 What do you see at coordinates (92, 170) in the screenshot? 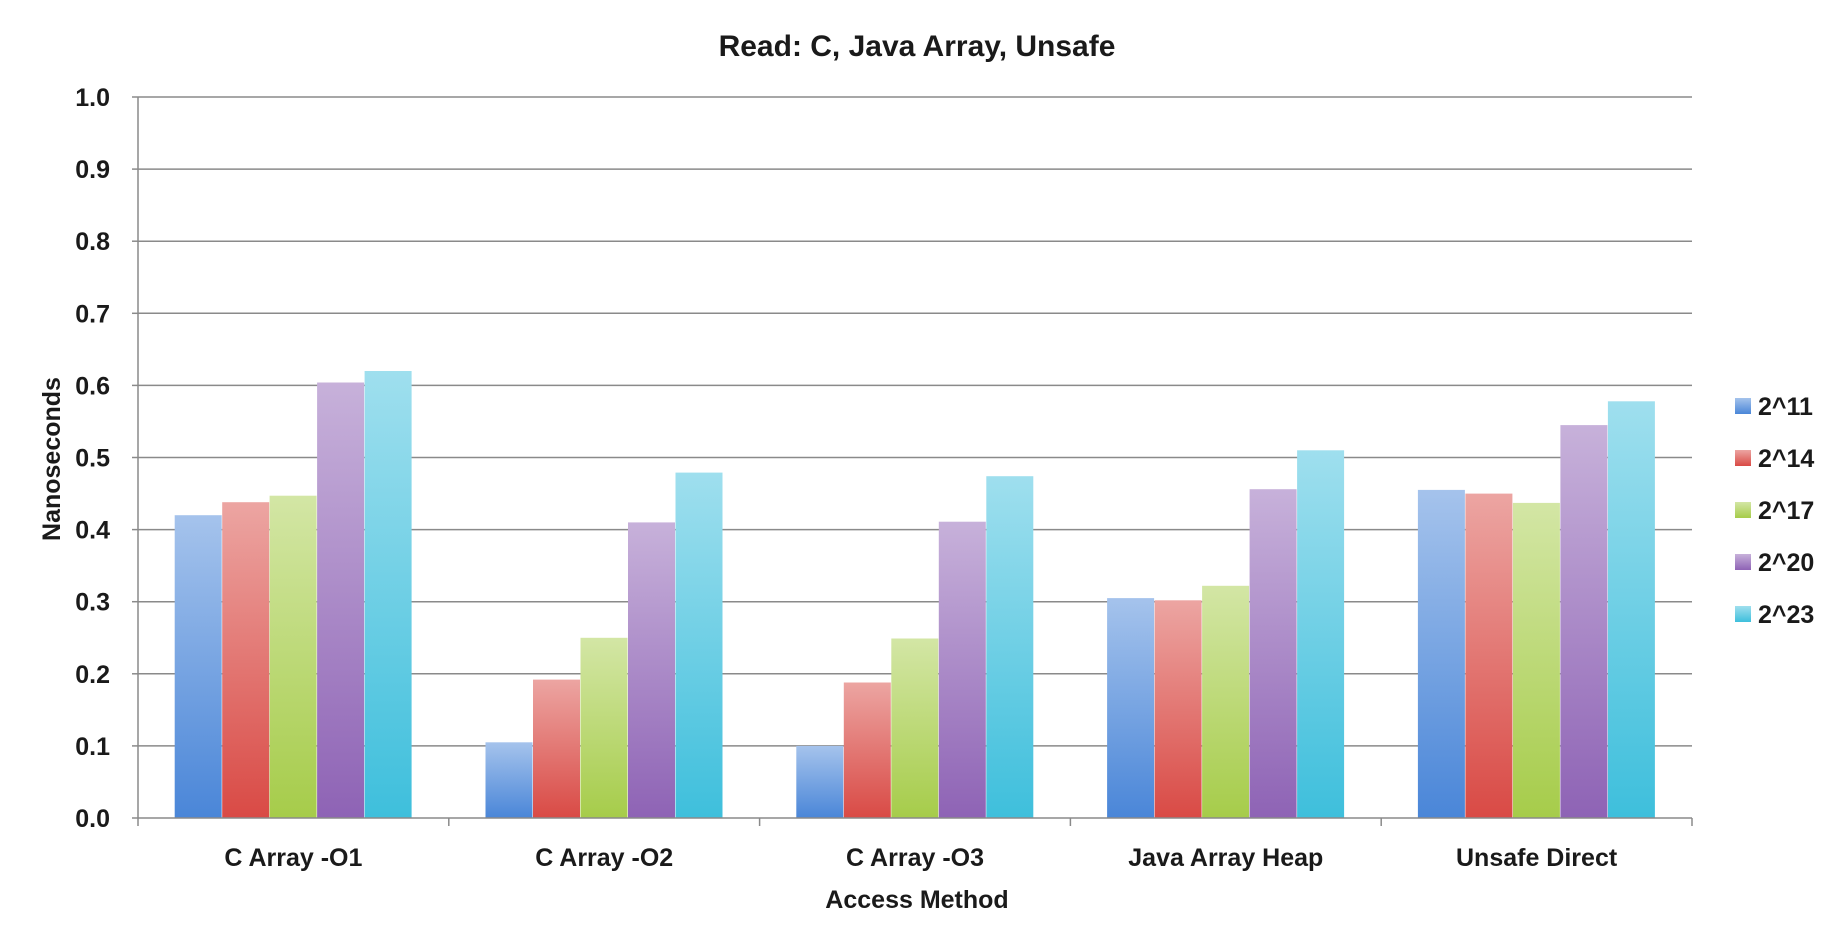
I see `y-tick-label: 0.9` at bounding box center [92, 170].